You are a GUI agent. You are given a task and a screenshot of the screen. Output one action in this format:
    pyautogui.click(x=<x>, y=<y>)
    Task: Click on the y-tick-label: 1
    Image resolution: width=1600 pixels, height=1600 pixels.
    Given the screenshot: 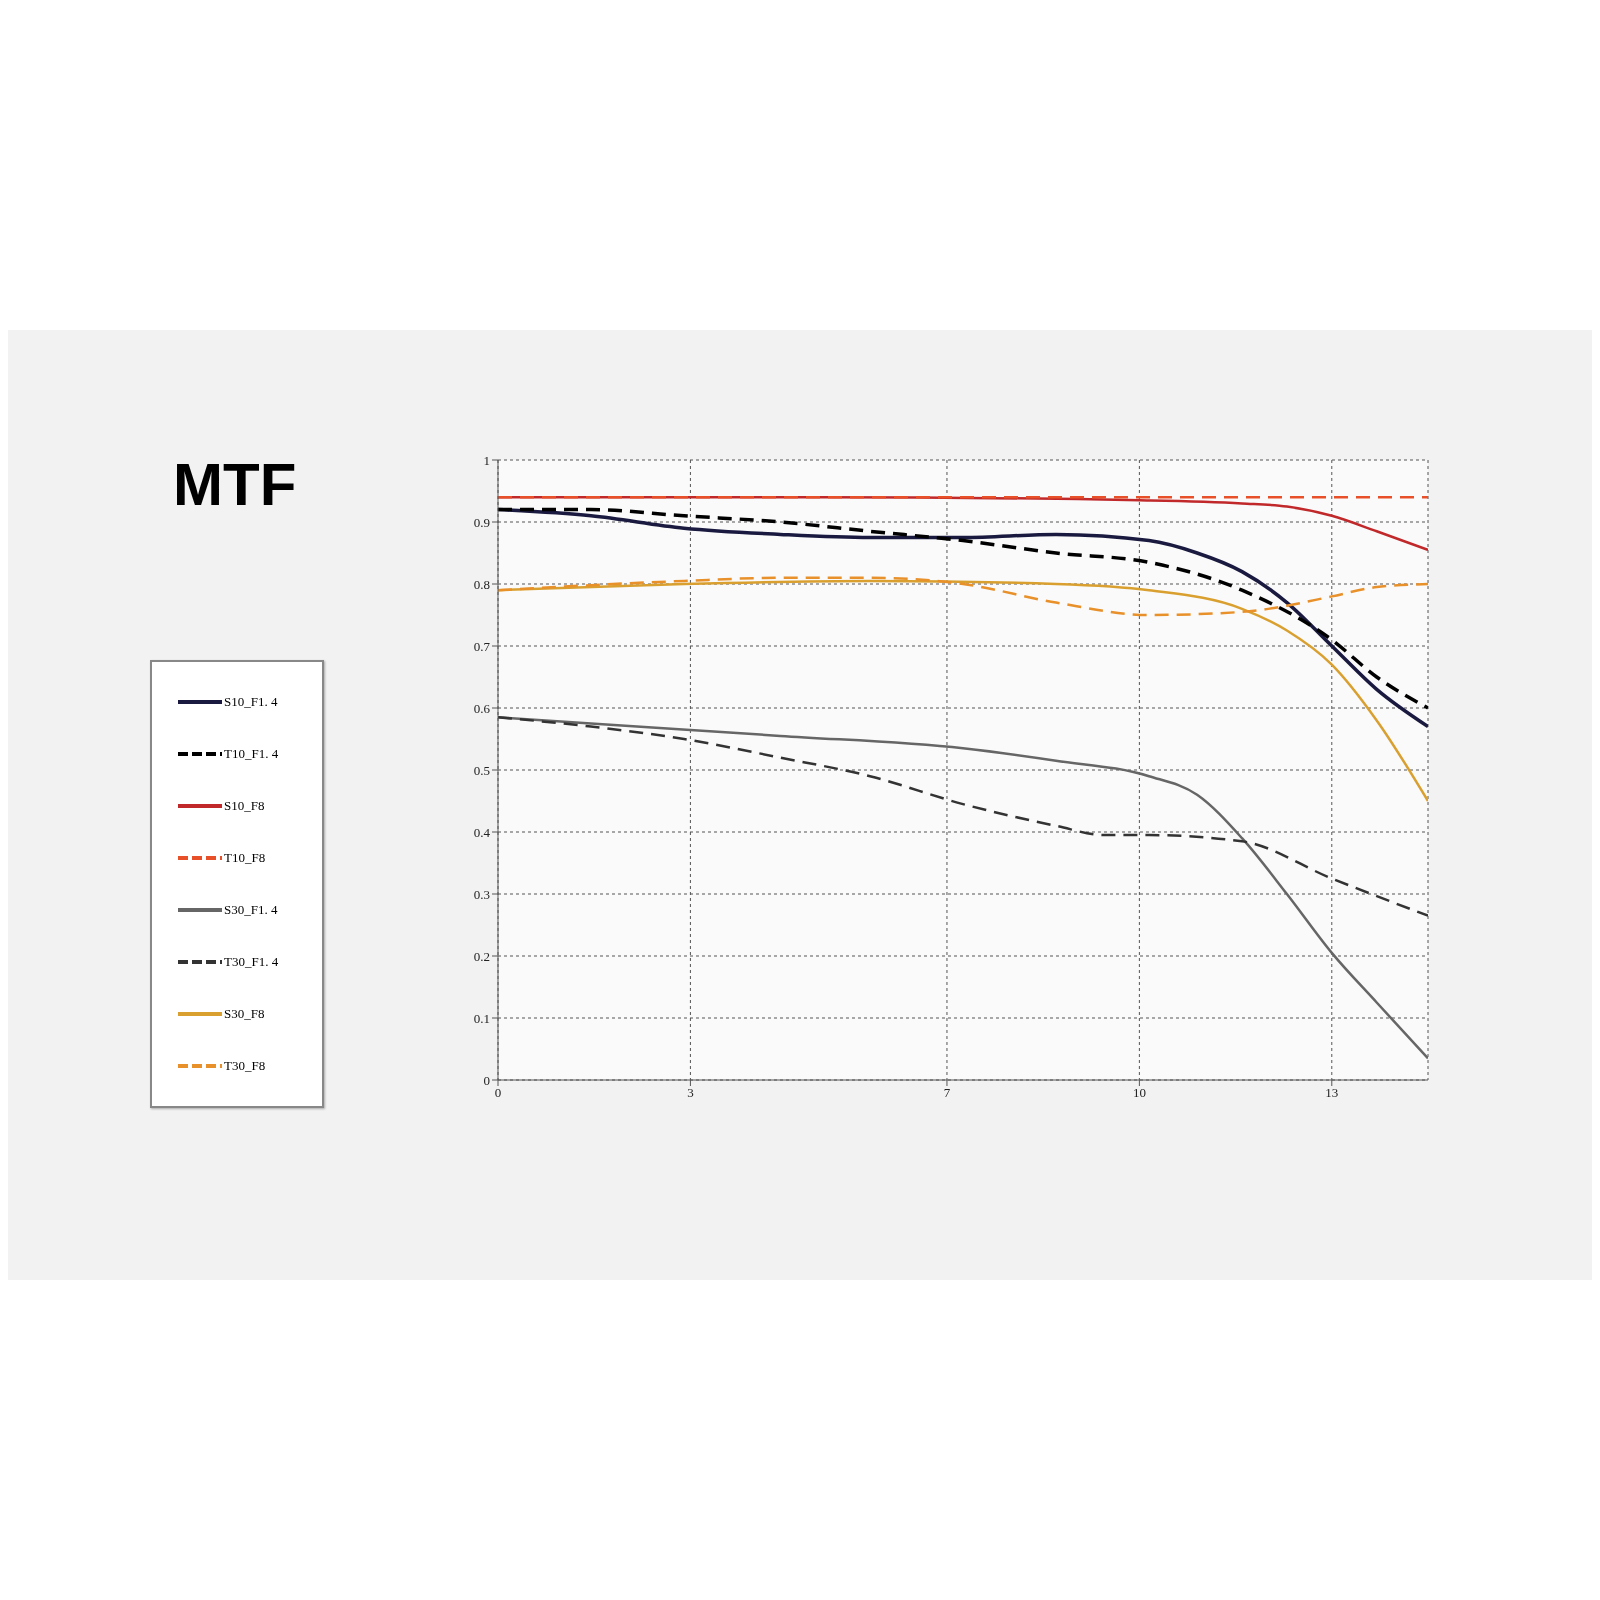 What is the action you would take?
    pyautogui.click(x=486, y=460)
    